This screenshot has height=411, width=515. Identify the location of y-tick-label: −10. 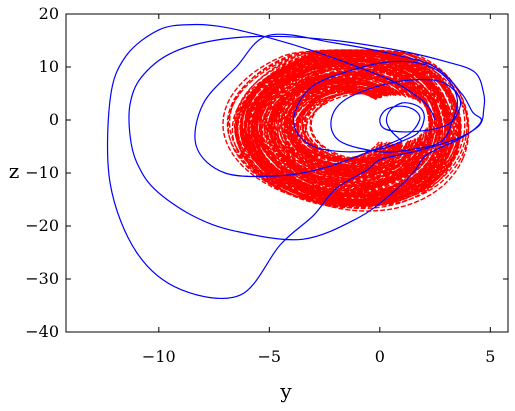
(42, 172).